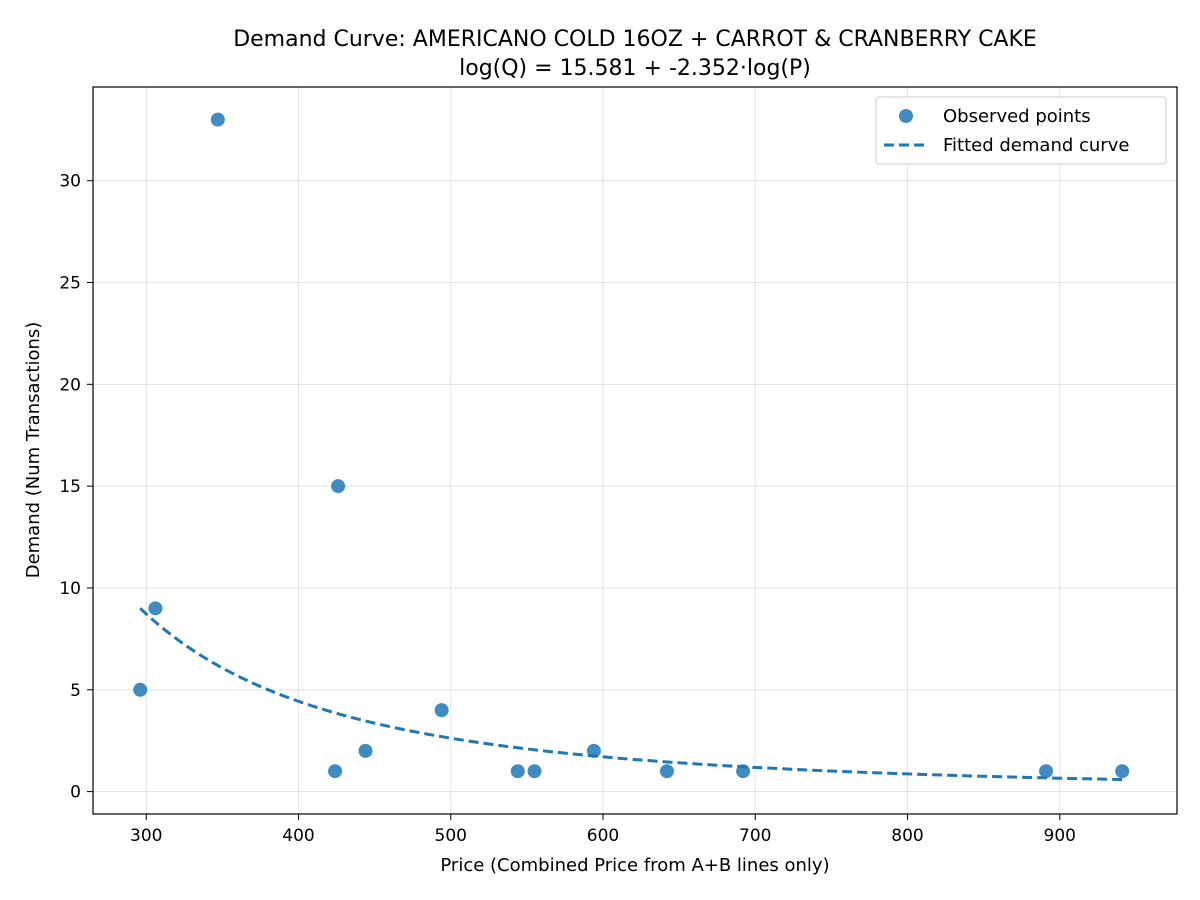  Describe the element at coordinates (70, 283) in the screenshot. I see `y-tick-label: 25` at that location.